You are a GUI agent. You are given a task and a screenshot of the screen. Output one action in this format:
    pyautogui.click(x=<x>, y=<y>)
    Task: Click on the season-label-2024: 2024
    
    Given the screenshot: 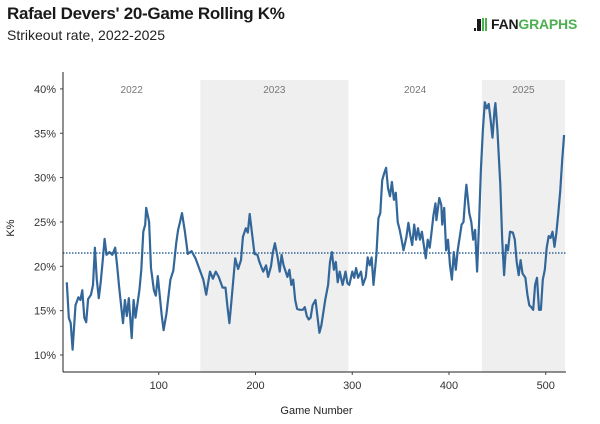 What is the action you would take?
    pyautogui.click(x=415, y=90)
    